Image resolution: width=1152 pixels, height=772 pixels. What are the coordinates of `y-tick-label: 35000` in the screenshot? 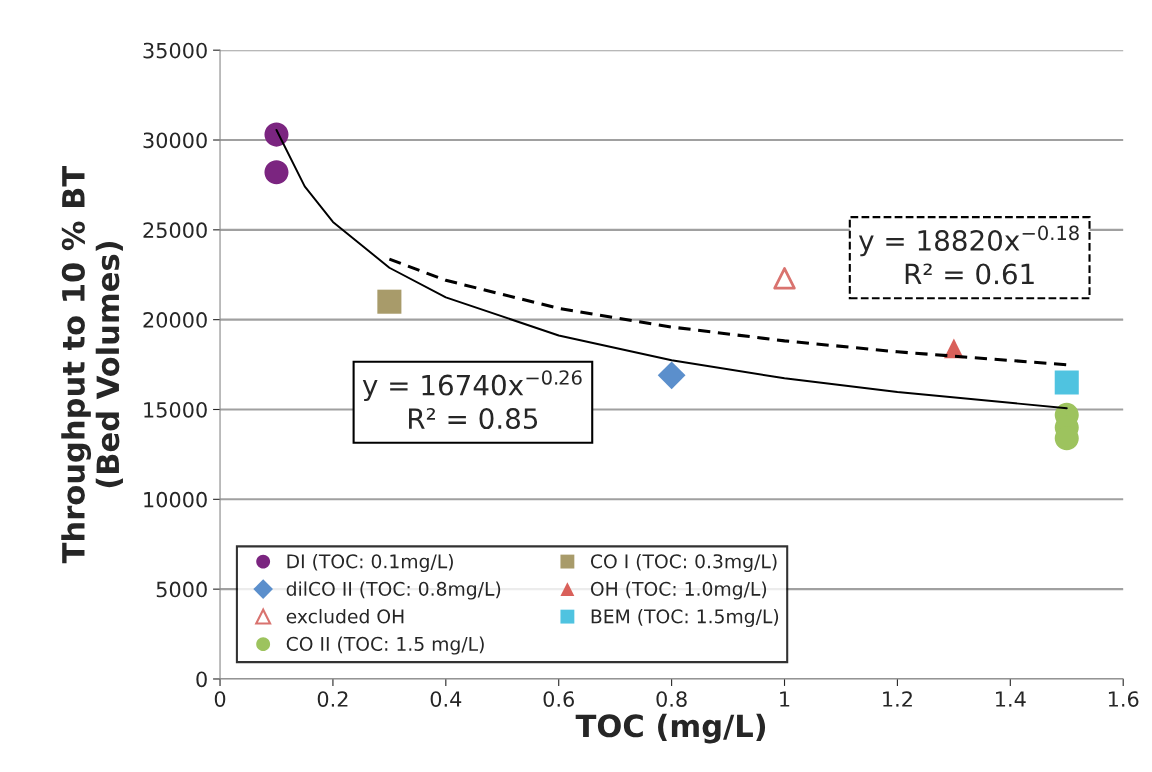 It's located at (175, 50).